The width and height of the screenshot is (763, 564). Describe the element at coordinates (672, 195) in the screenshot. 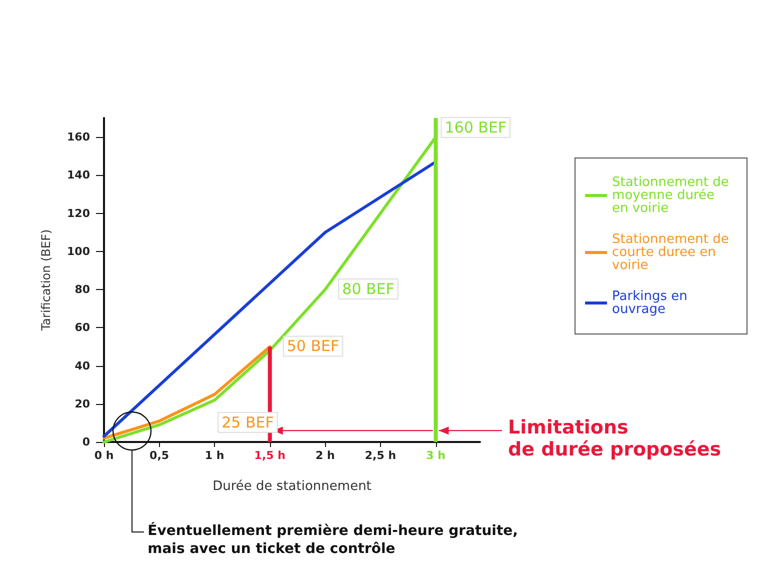

I see `legend-label: Stationnement de moyenne durée en voirie` at that location.